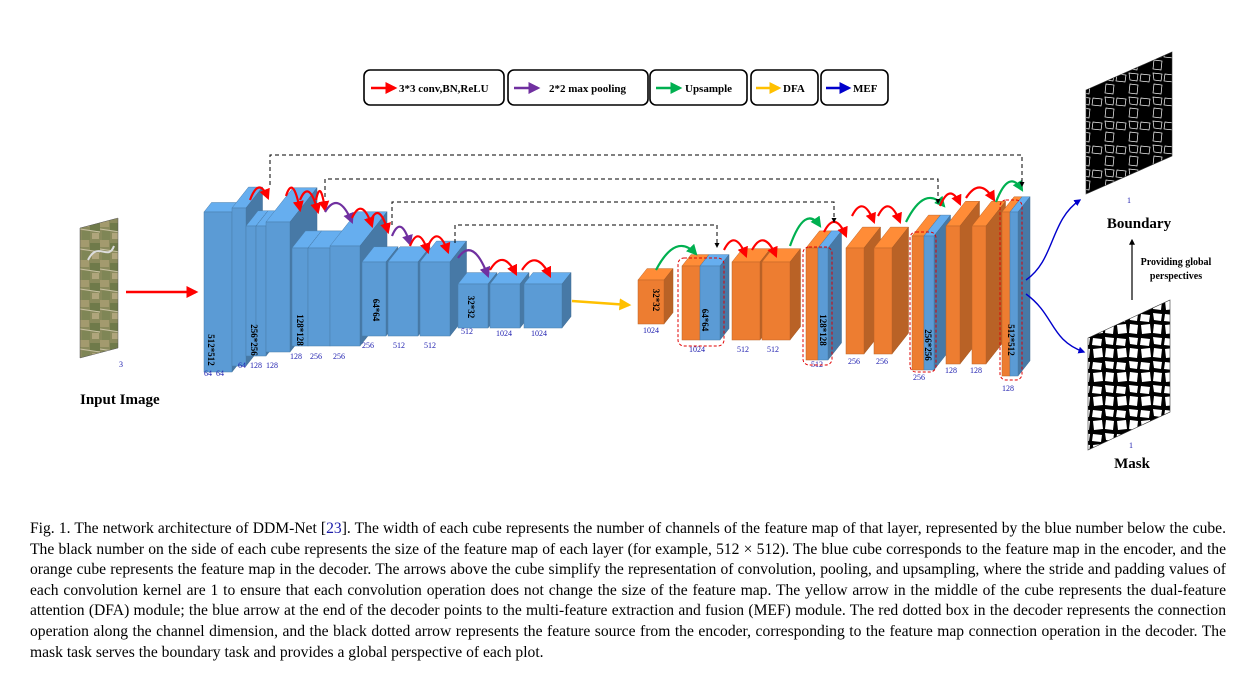  Describe the element at coordinates (708, 89) in the screenshot. I see `legend-upsample-label: Upsample` at that location.